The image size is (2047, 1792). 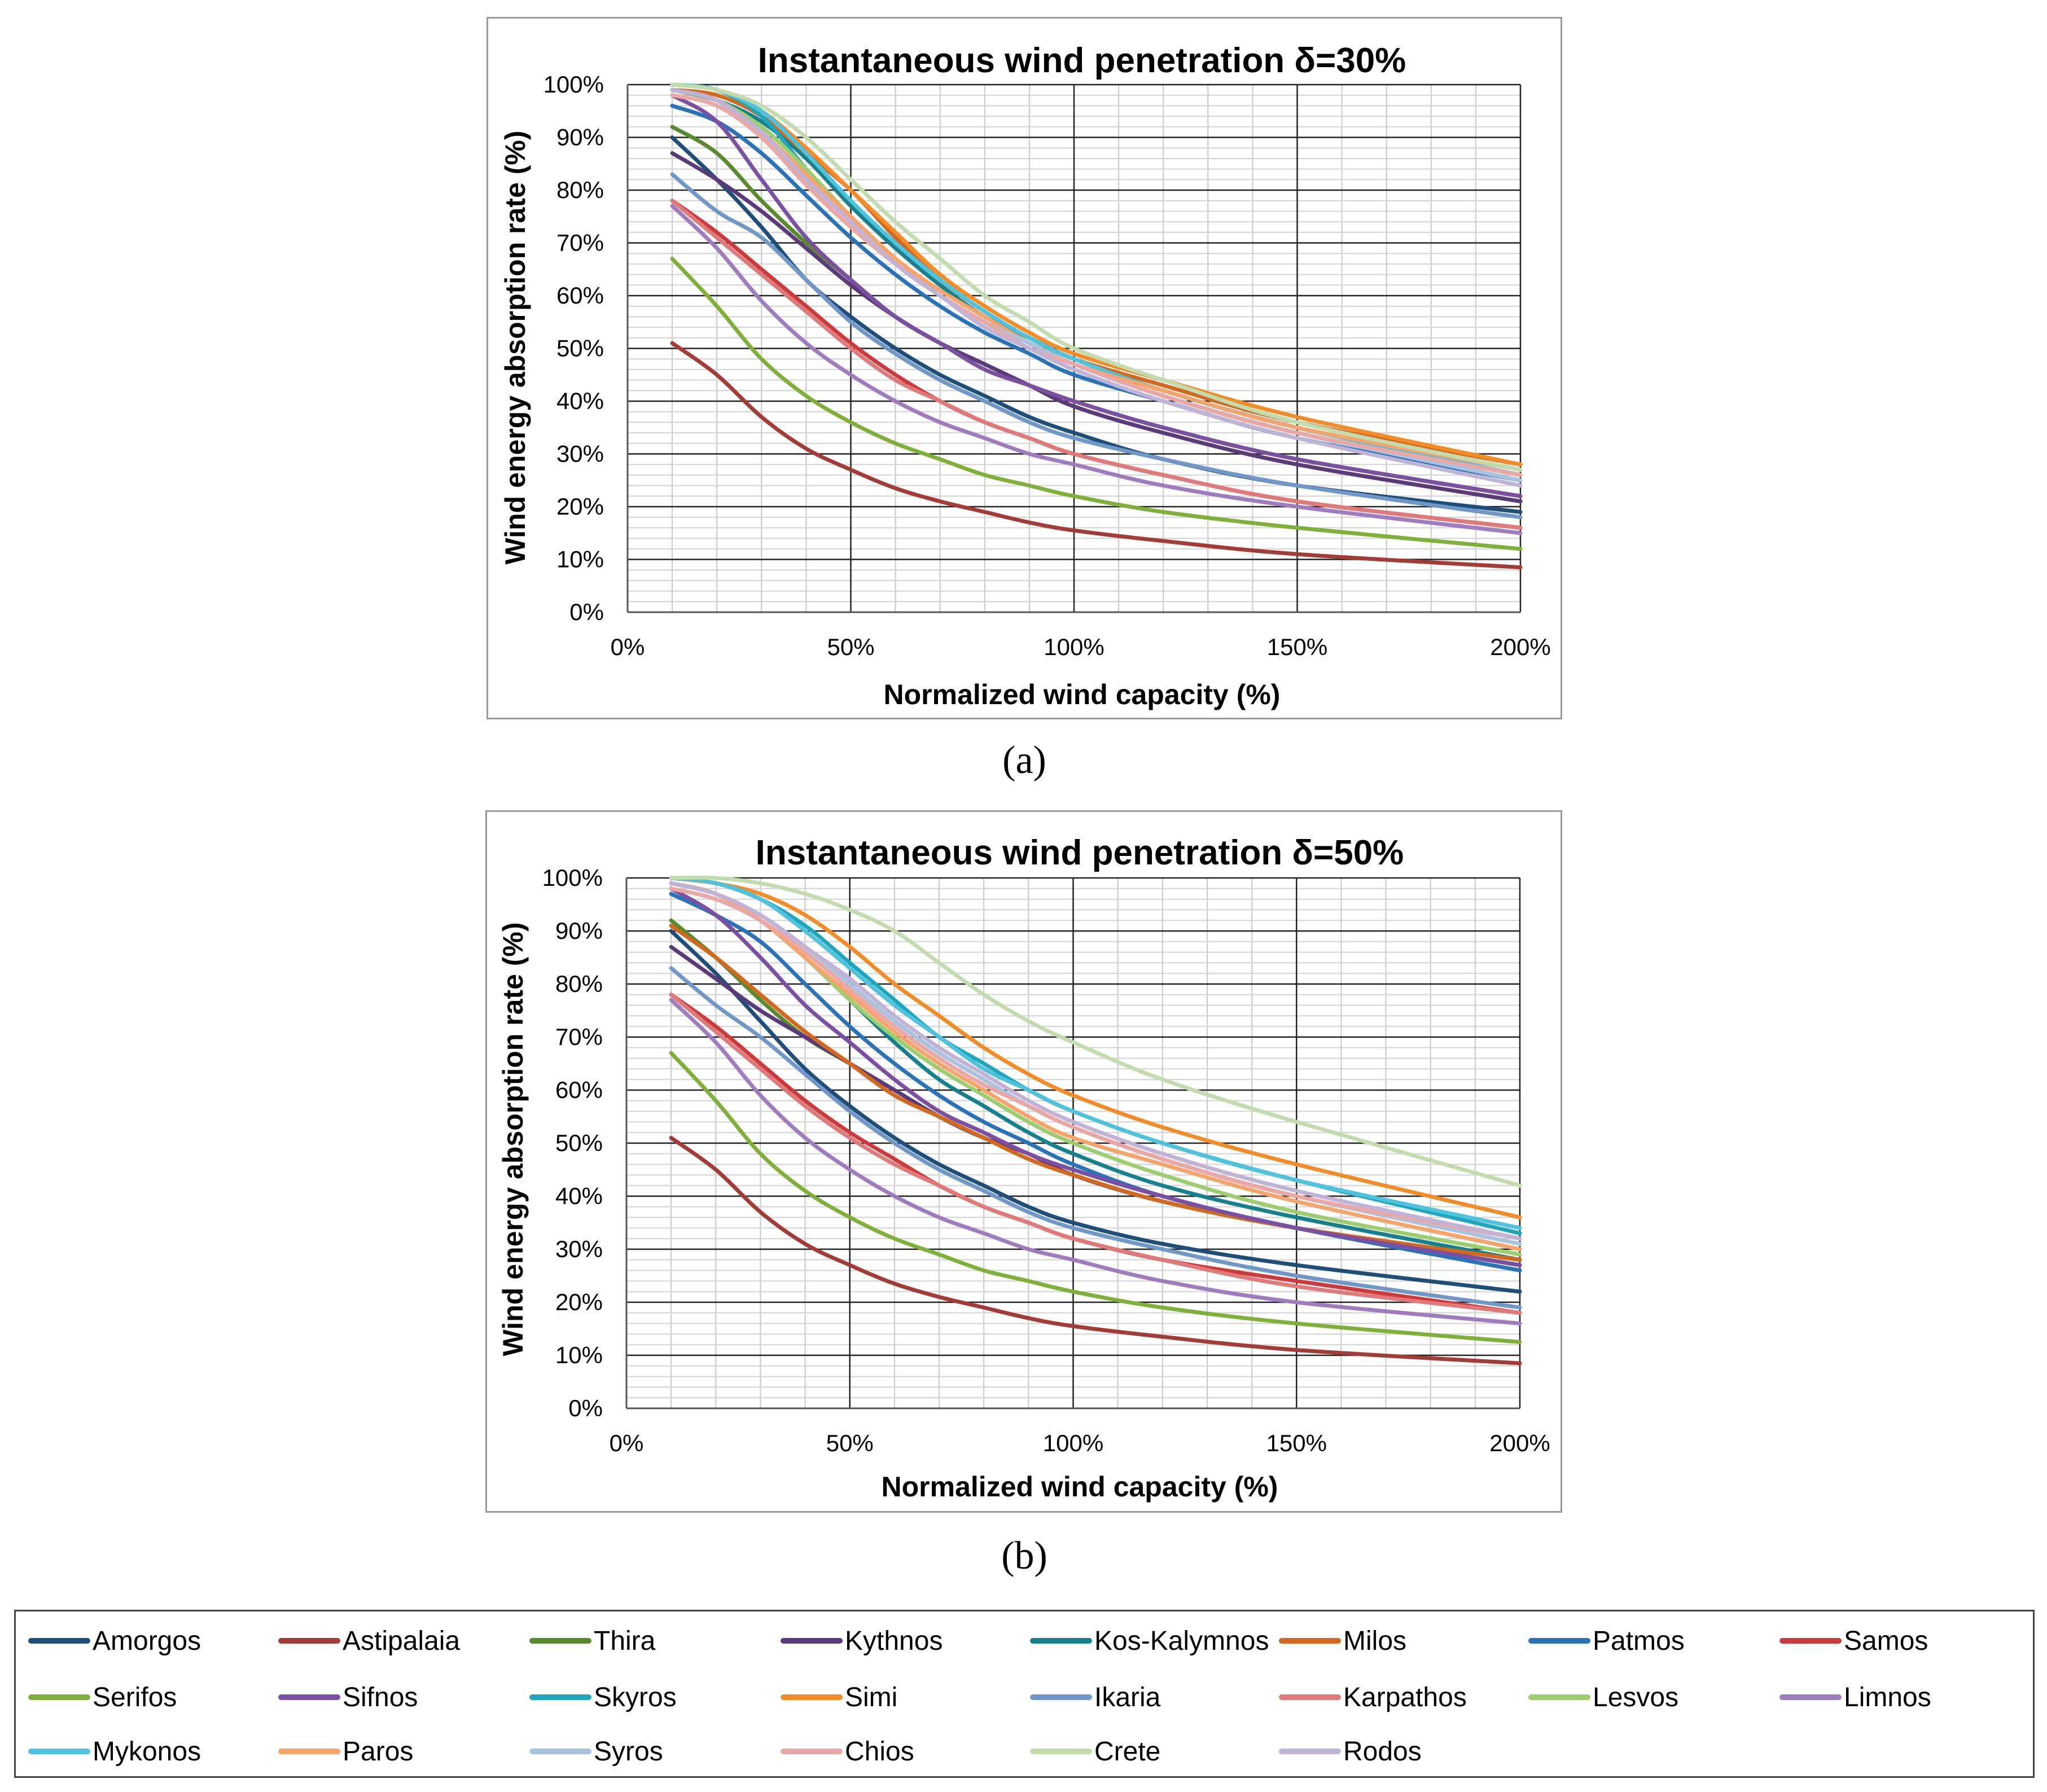 What do you see at coordinates (147, 1752) in the screenshot?
I see `legend-label: Mykonos` at bounding box center [147, 1752].